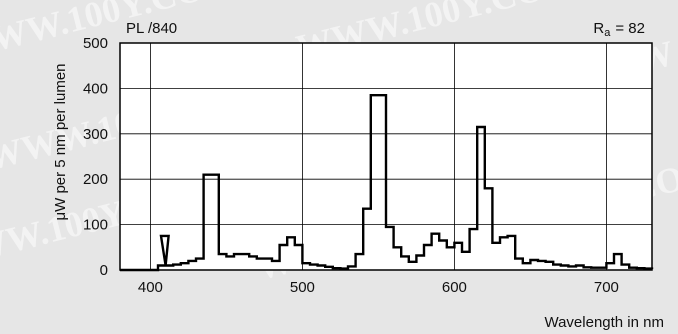 The width and height of the screenshot is (678, 334). Describe the element at coordinates (630, 28) in the screenshot. I see `ra-value: = 82` at that location.